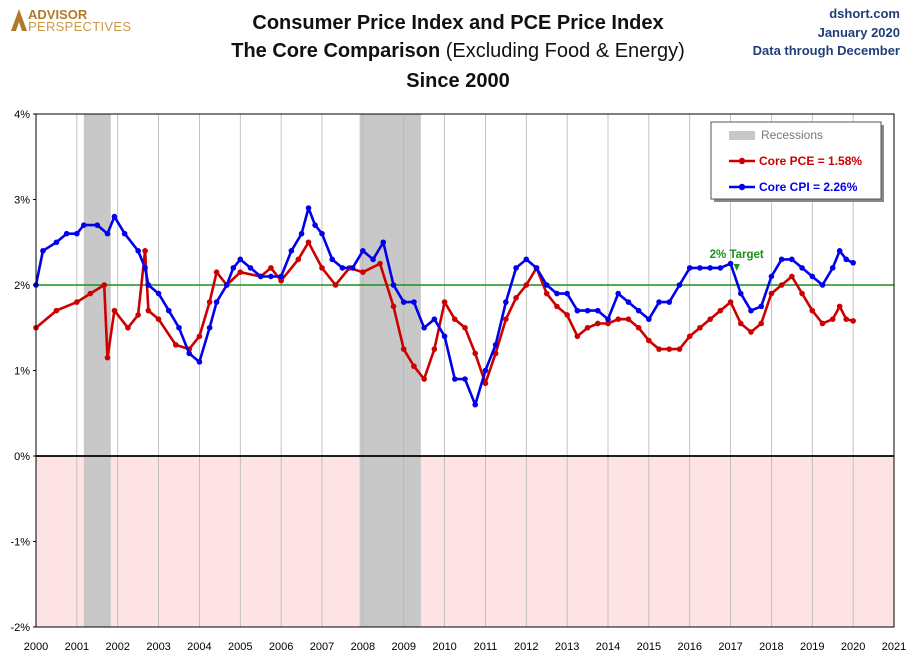  What do you see at coordinates (403, 647) in the screenshot?
I see `x-tick-label: 2009` at bounding box center [403, 647].